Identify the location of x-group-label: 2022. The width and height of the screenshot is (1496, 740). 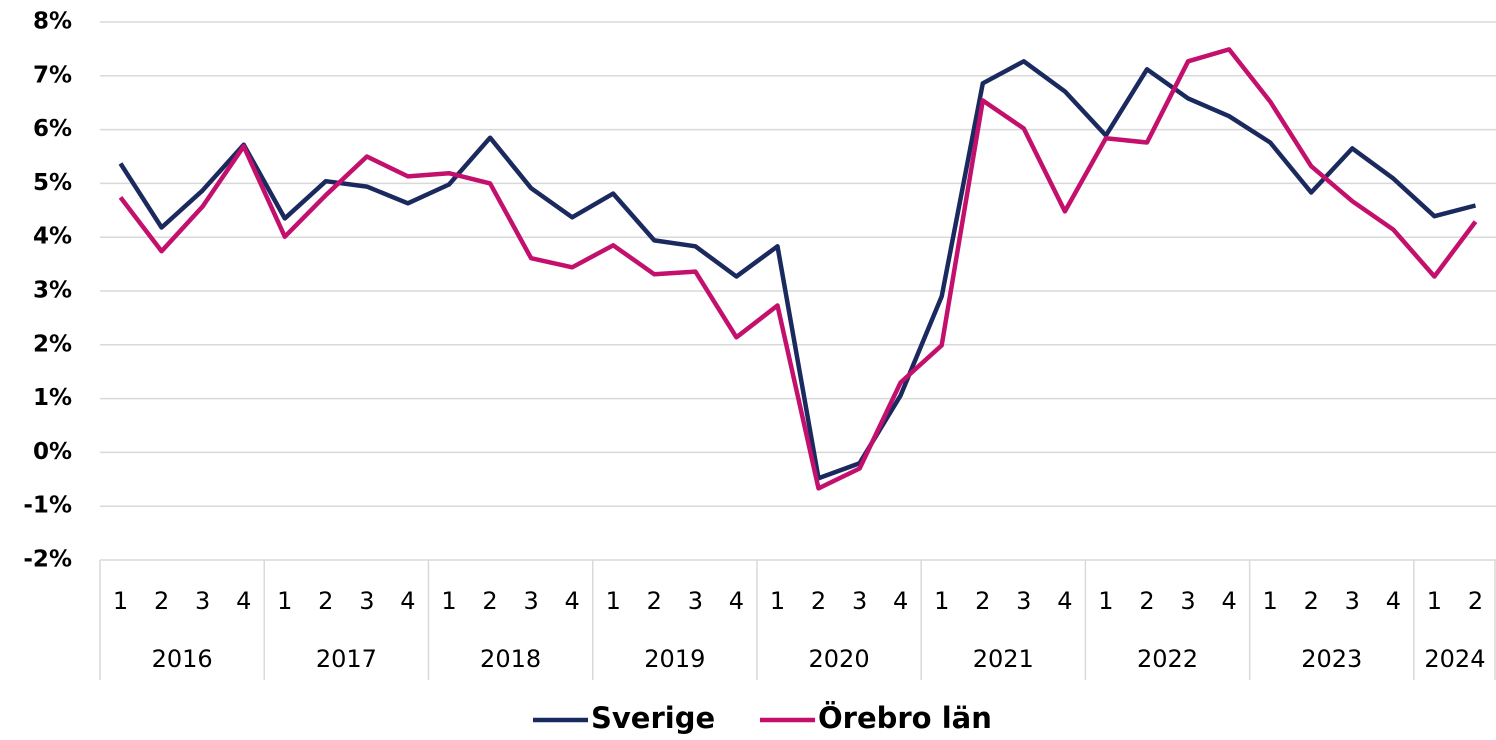
(1167, 659).